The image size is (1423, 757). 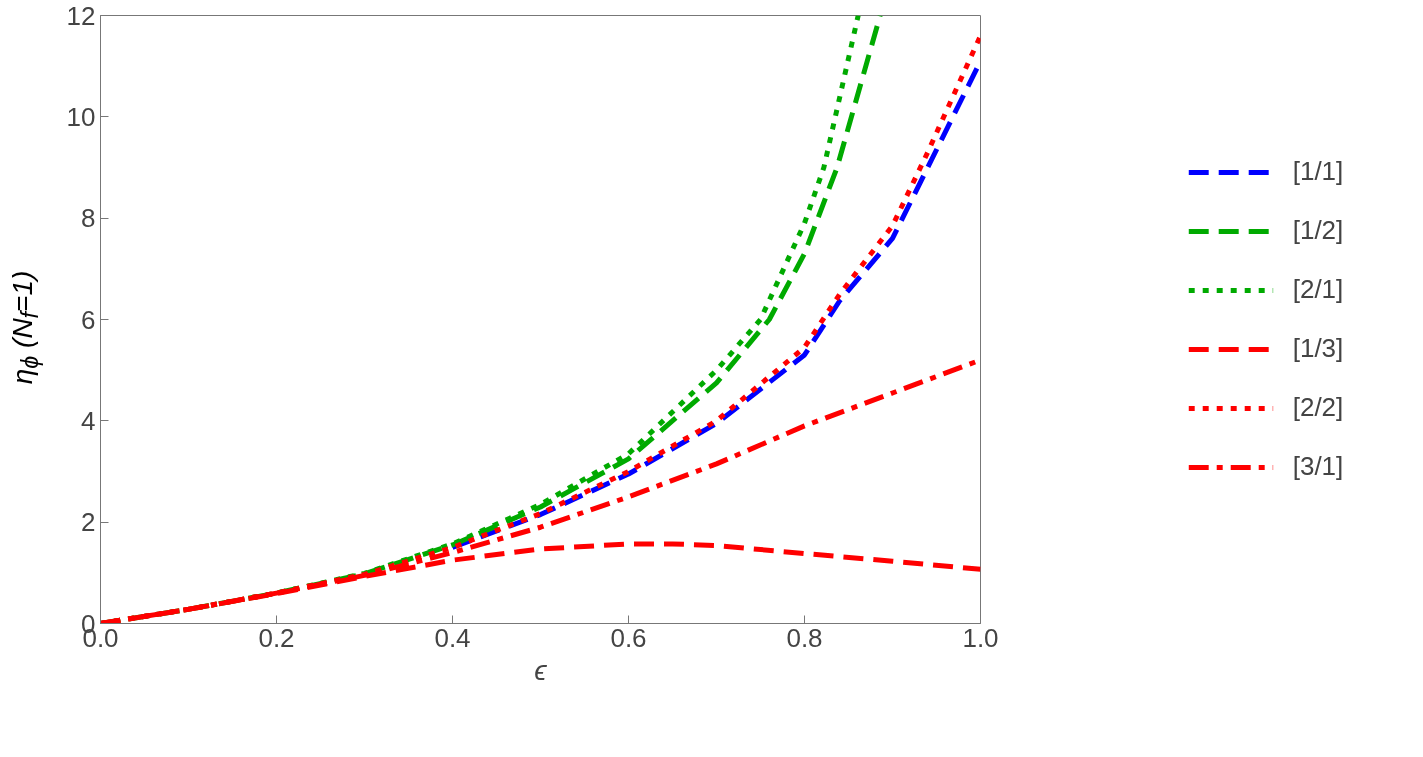 I want to click on x-tick-label: 0.6, so click(x=628, y=637).